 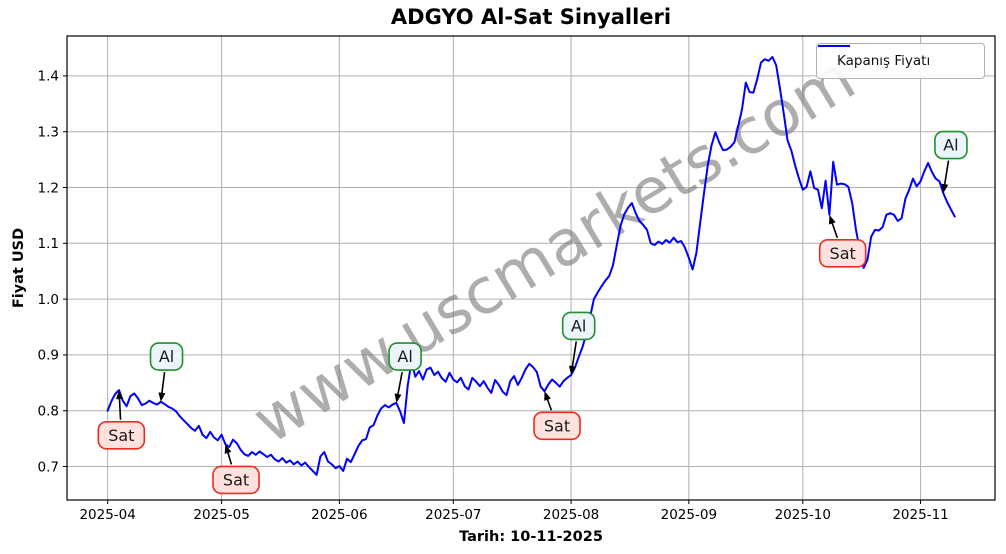 I want to click on y-tick-label: 1.2, so click(x=48, y=188).